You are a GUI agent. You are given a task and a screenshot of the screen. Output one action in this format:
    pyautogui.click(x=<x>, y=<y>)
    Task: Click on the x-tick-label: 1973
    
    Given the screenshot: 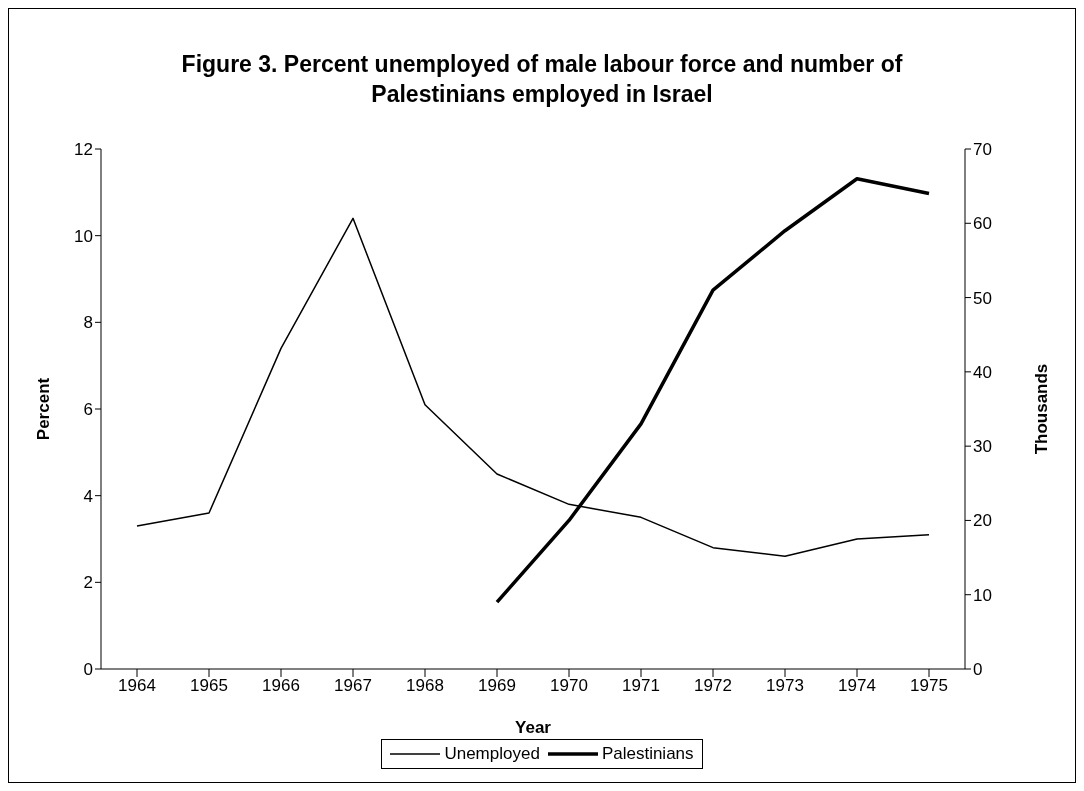 What is the action you would take?
    pyautogui.click(x=785, y=686)
    